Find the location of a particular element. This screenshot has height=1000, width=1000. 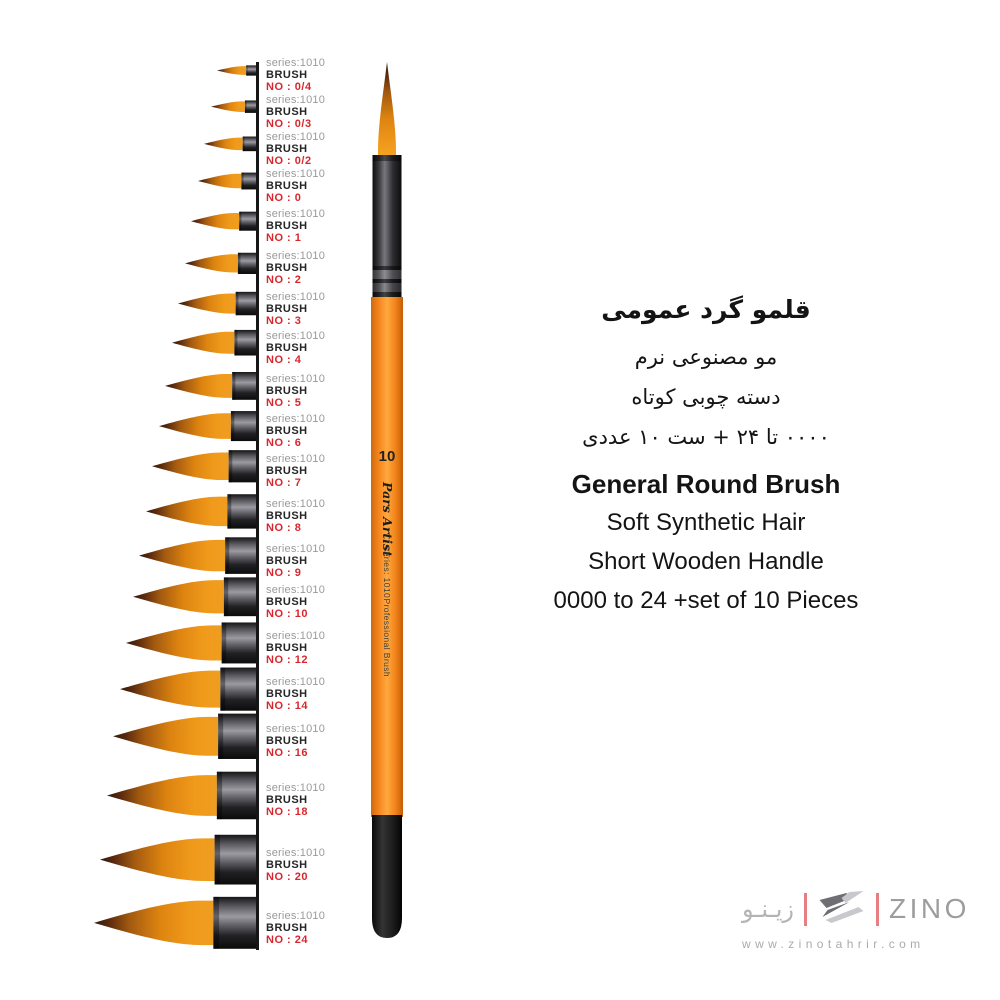

zino-logo: زیـنـو ZINO www.zinotahrir.com is located at coordinates (854, 918).